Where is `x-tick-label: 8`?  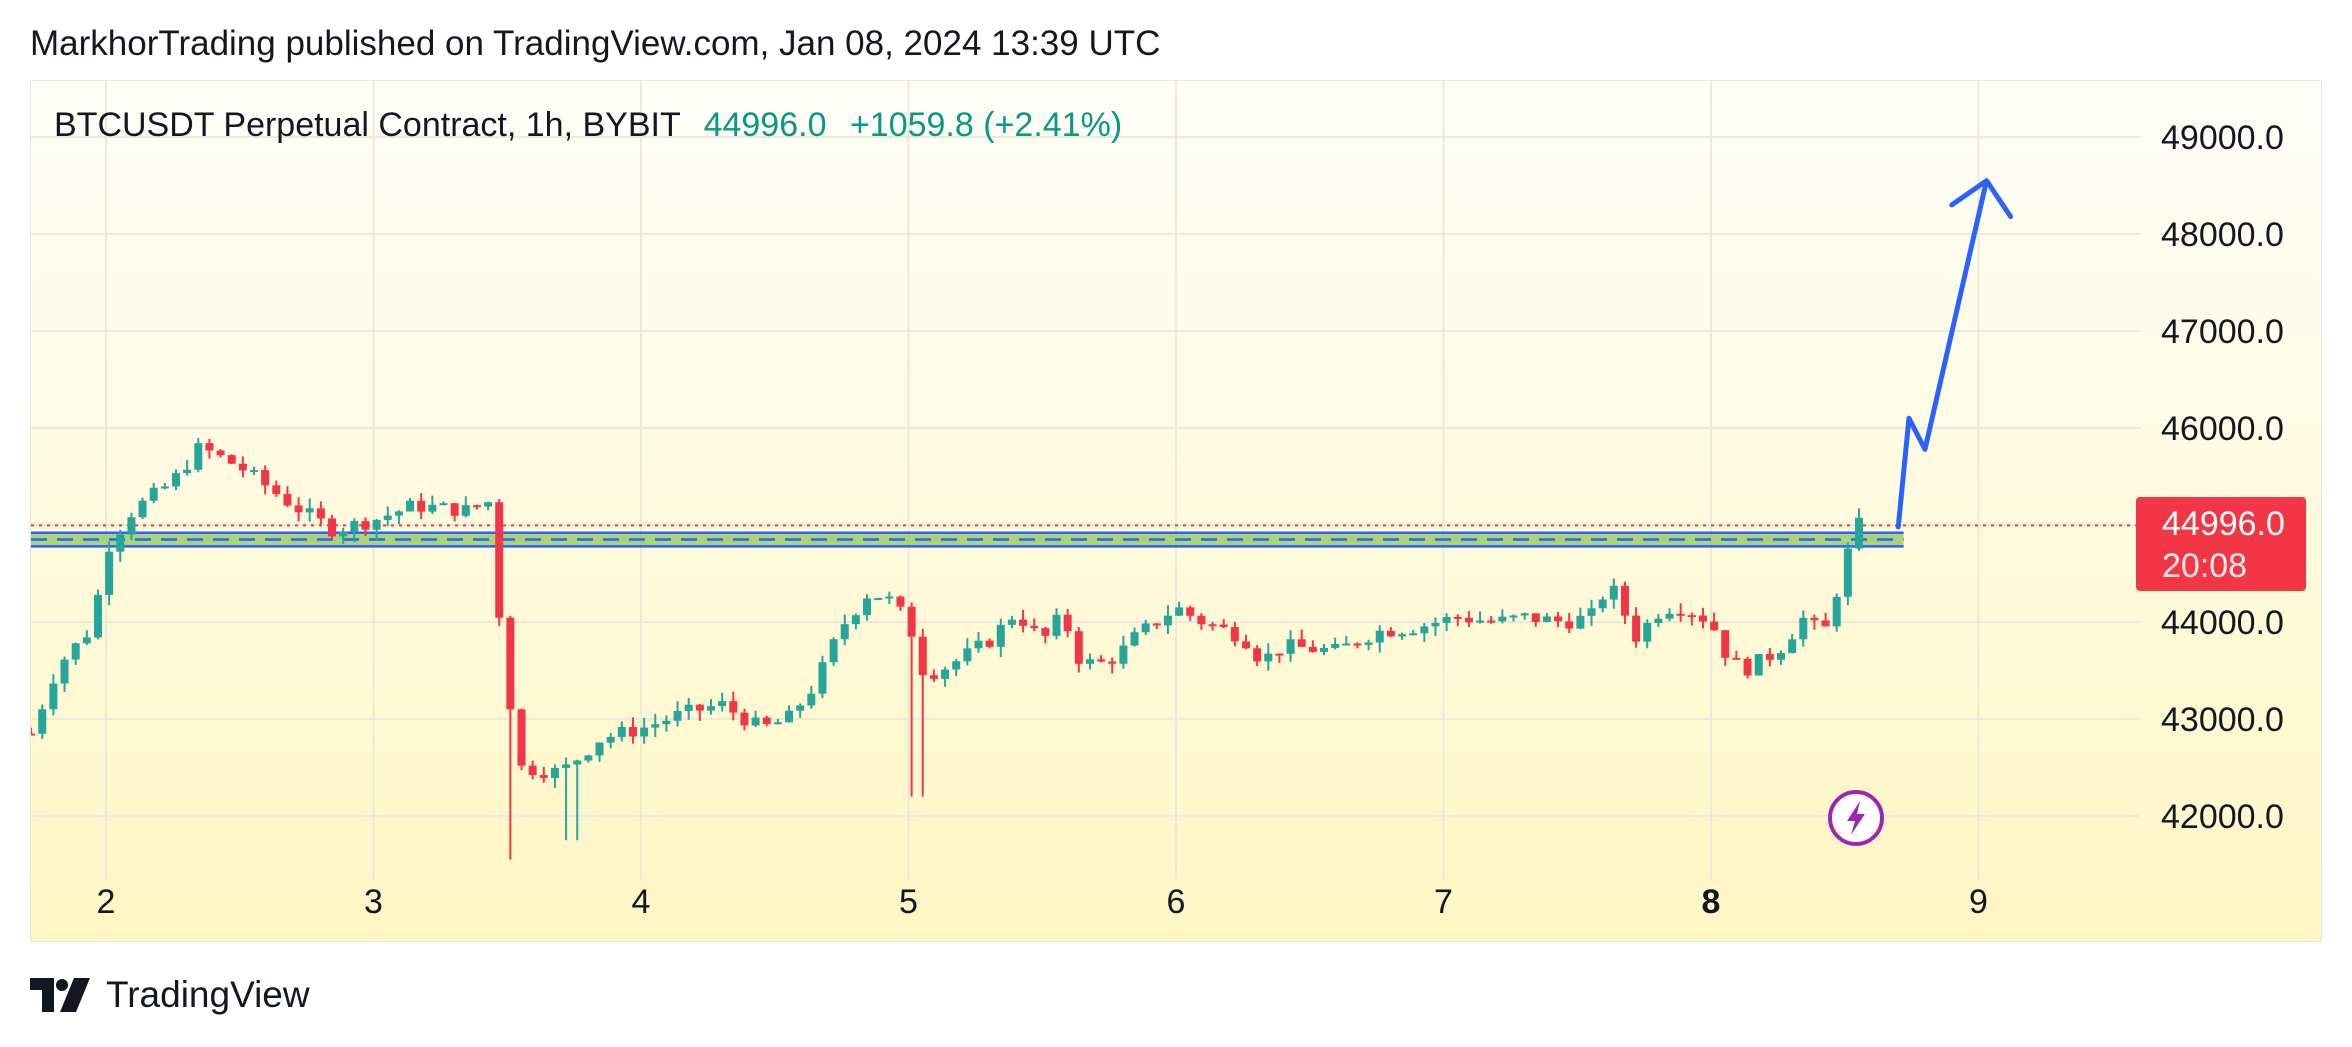 x-tick-label: 8 is located at coordinates (1711, 902).